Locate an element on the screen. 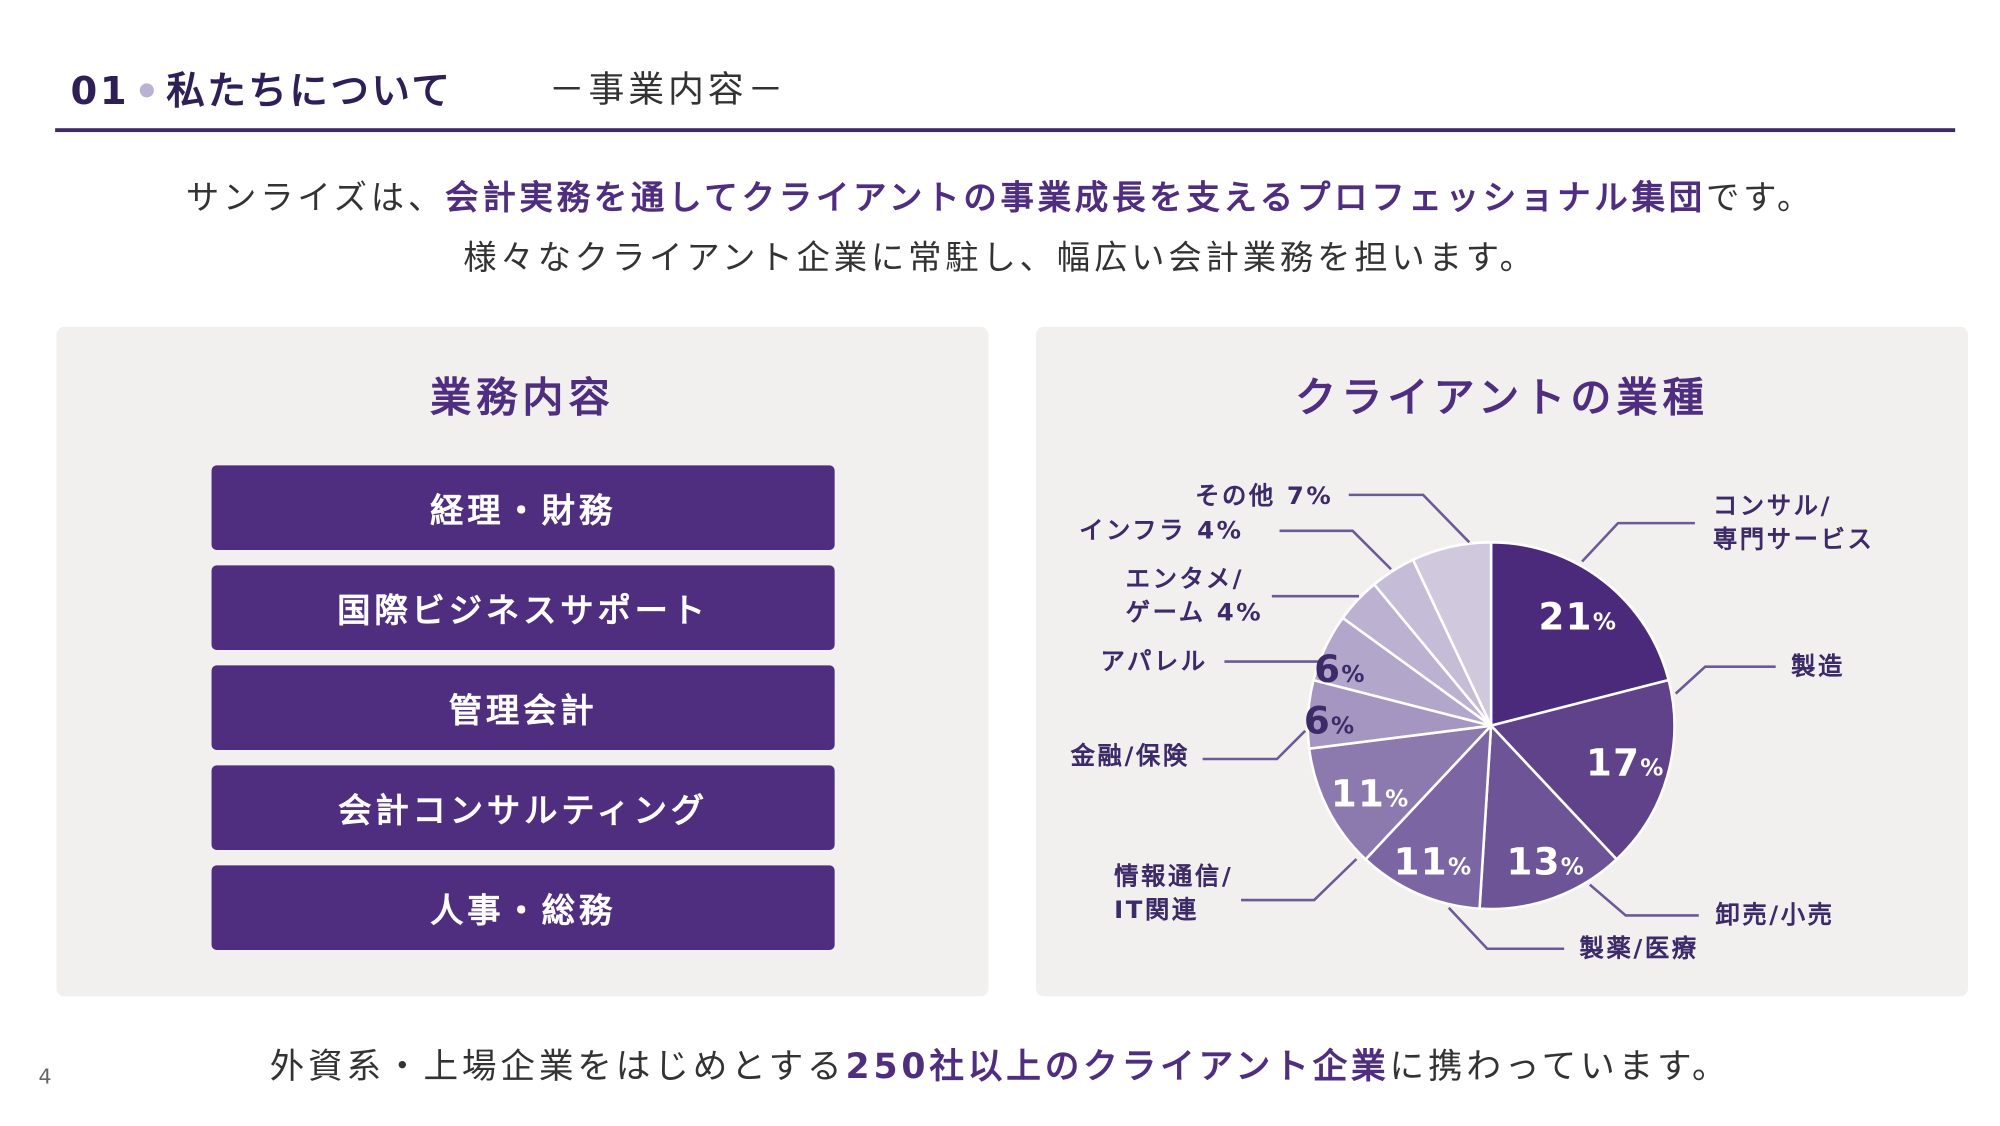 This screenshot has height=1126, width=2000. label-other: その他 7% is located at coordinates (1264, 496).